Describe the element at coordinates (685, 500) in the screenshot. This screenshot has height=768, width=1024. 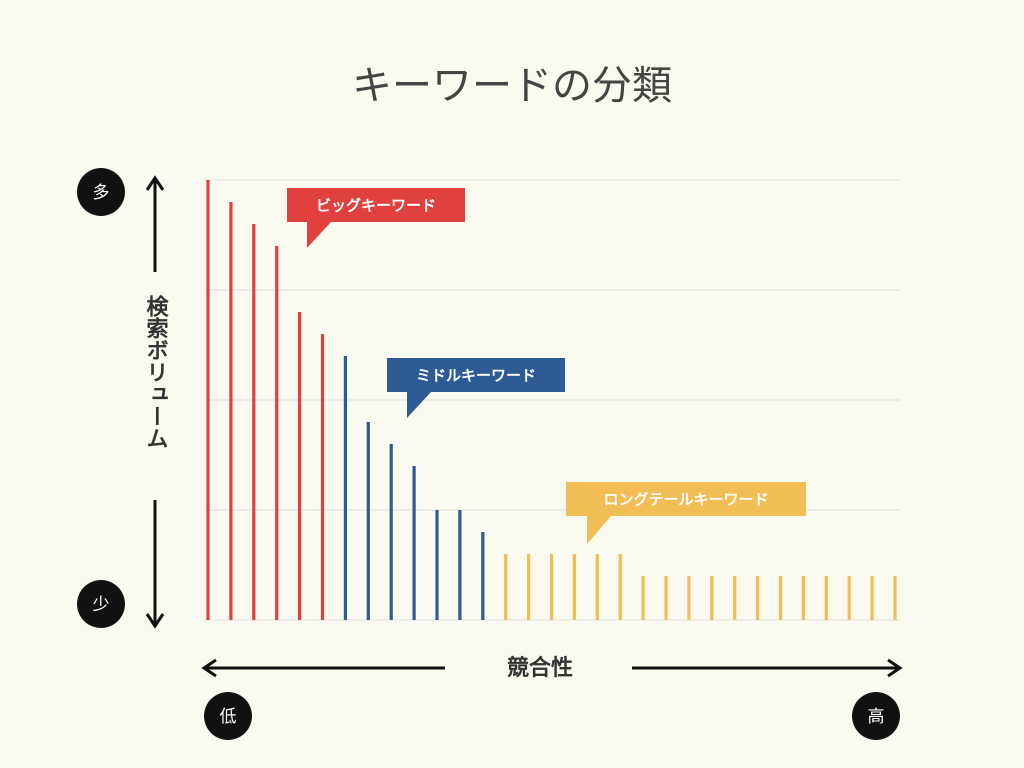
I see `legend-label: ロングテールキーワード` at that location.